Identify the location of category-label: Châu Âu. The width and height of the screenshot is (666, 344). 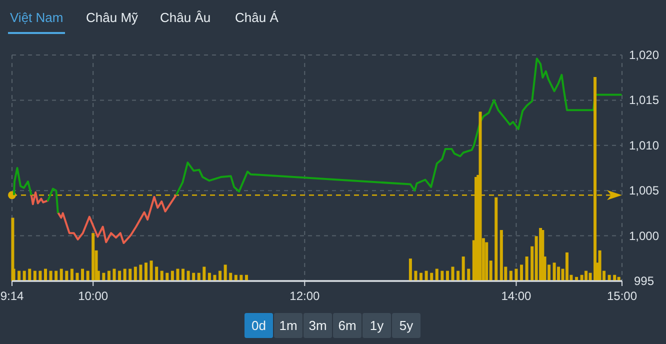
(185, 17).